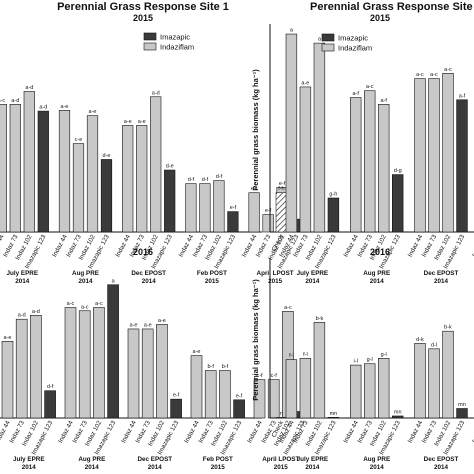  I want to click on chart-title: 2016, so click(143, 252).